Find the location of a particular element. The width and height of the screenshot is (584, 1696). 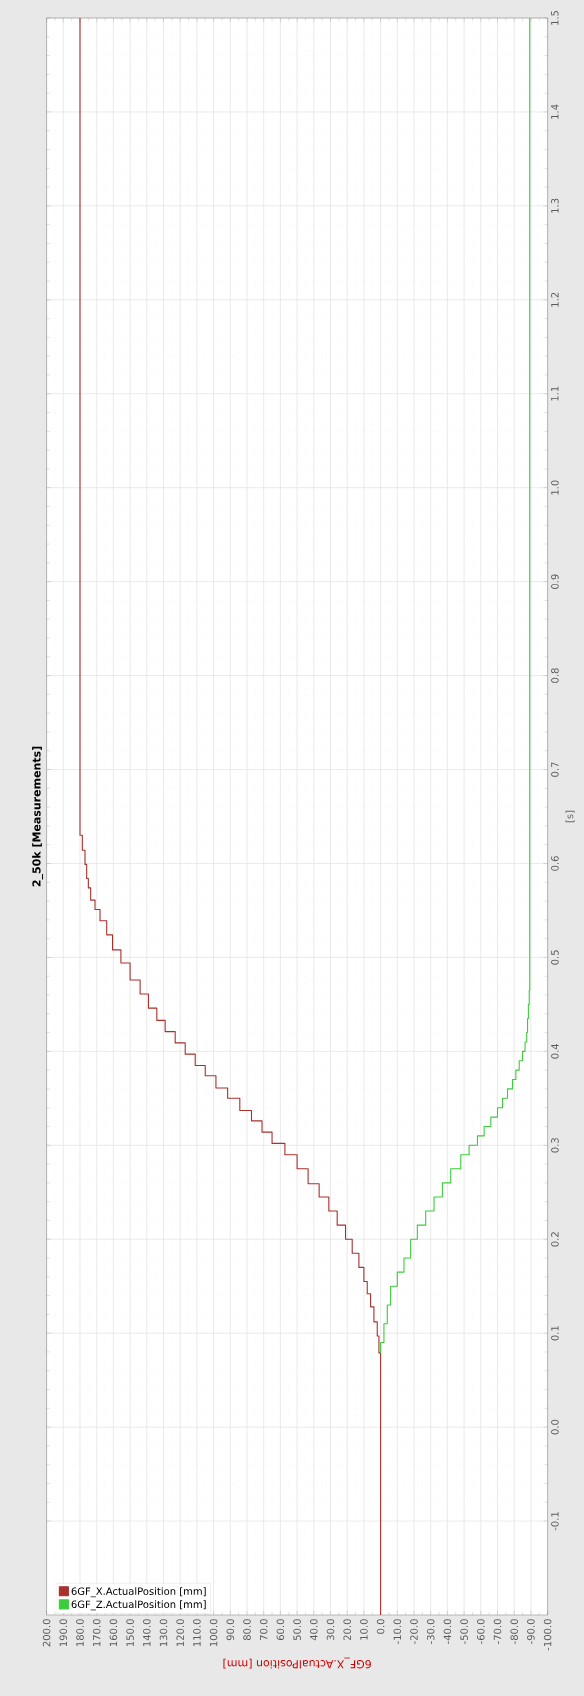

x-tick-label: 20.0 is located at coordinates (347, 1630).